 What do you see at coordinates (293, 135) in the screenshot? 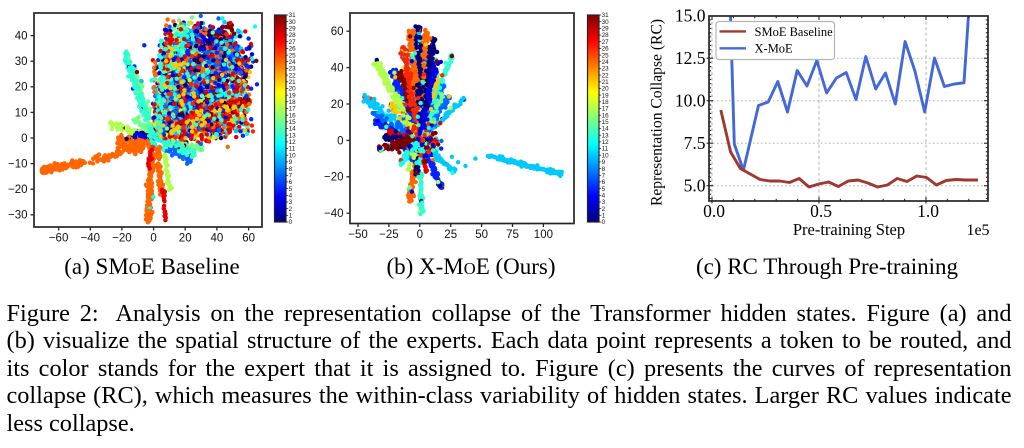
I see `svg-text: 13` at bounding box center [293, 135].